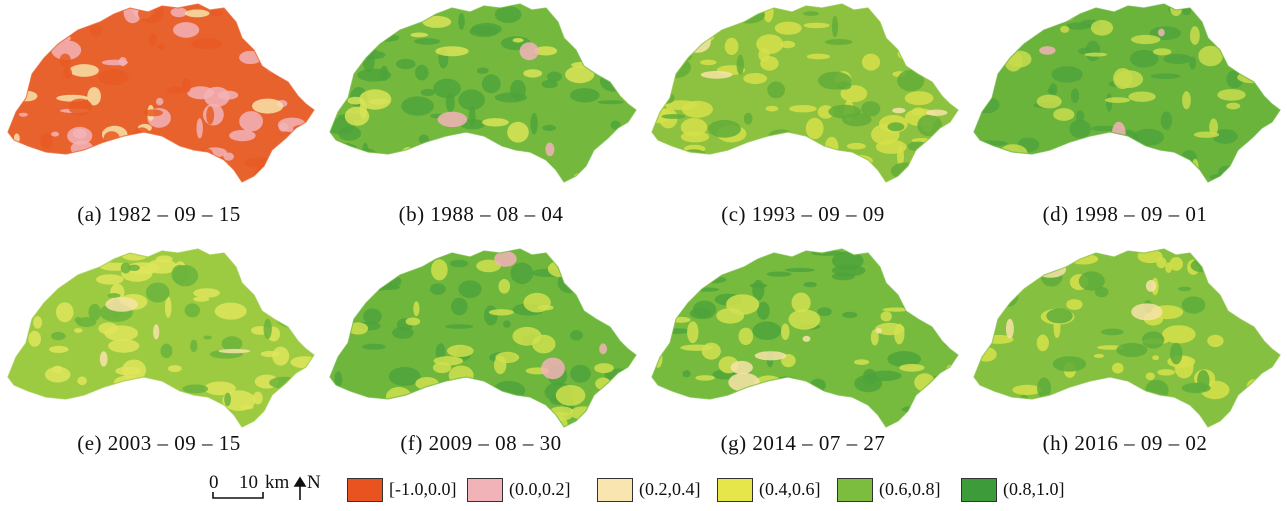 This screenshot has width=1287, height=511. I want to click on legend-label: (0.4,0.6], so click(790, 489).